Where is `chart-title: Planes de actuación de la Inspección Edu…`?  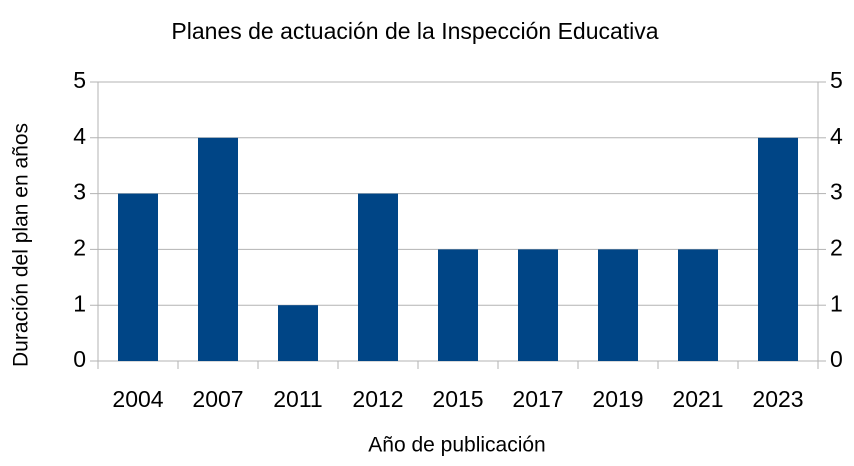
chart-title: Planes de actuación de la Inspección Edu… is located at coordinates (414, 31).